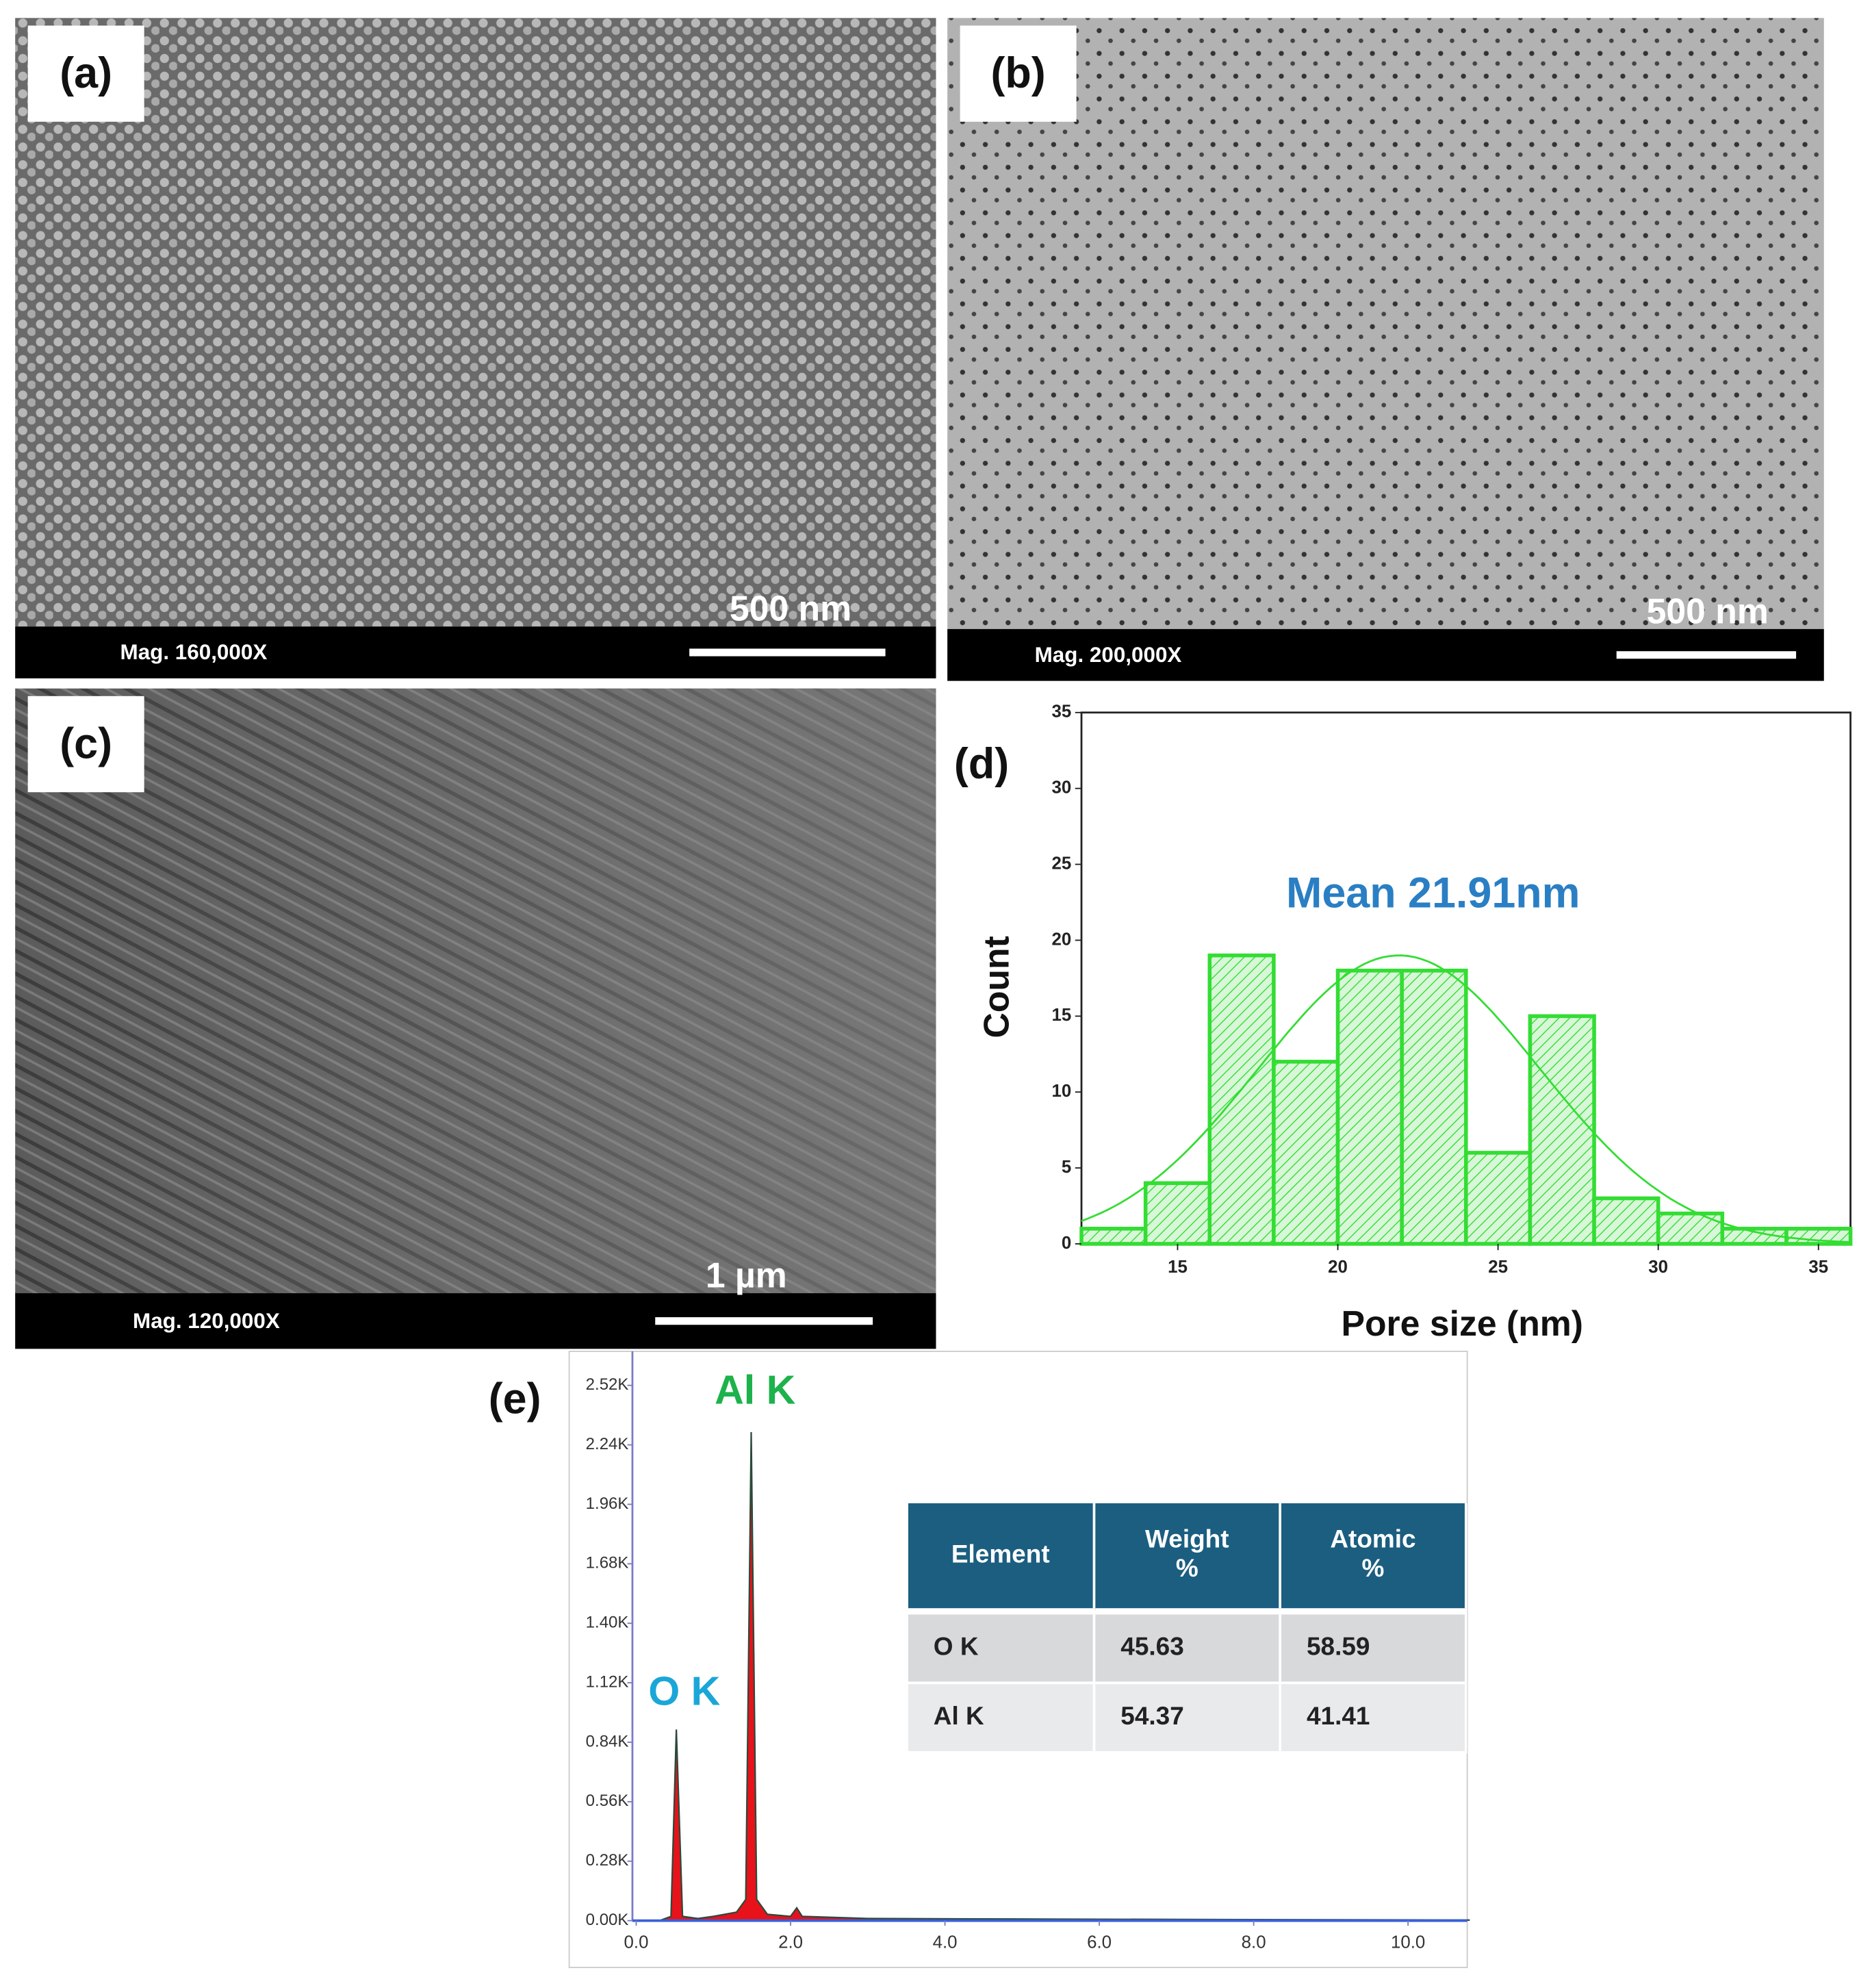  I want to click on table-cell: Al K, so click(1002, 1718).